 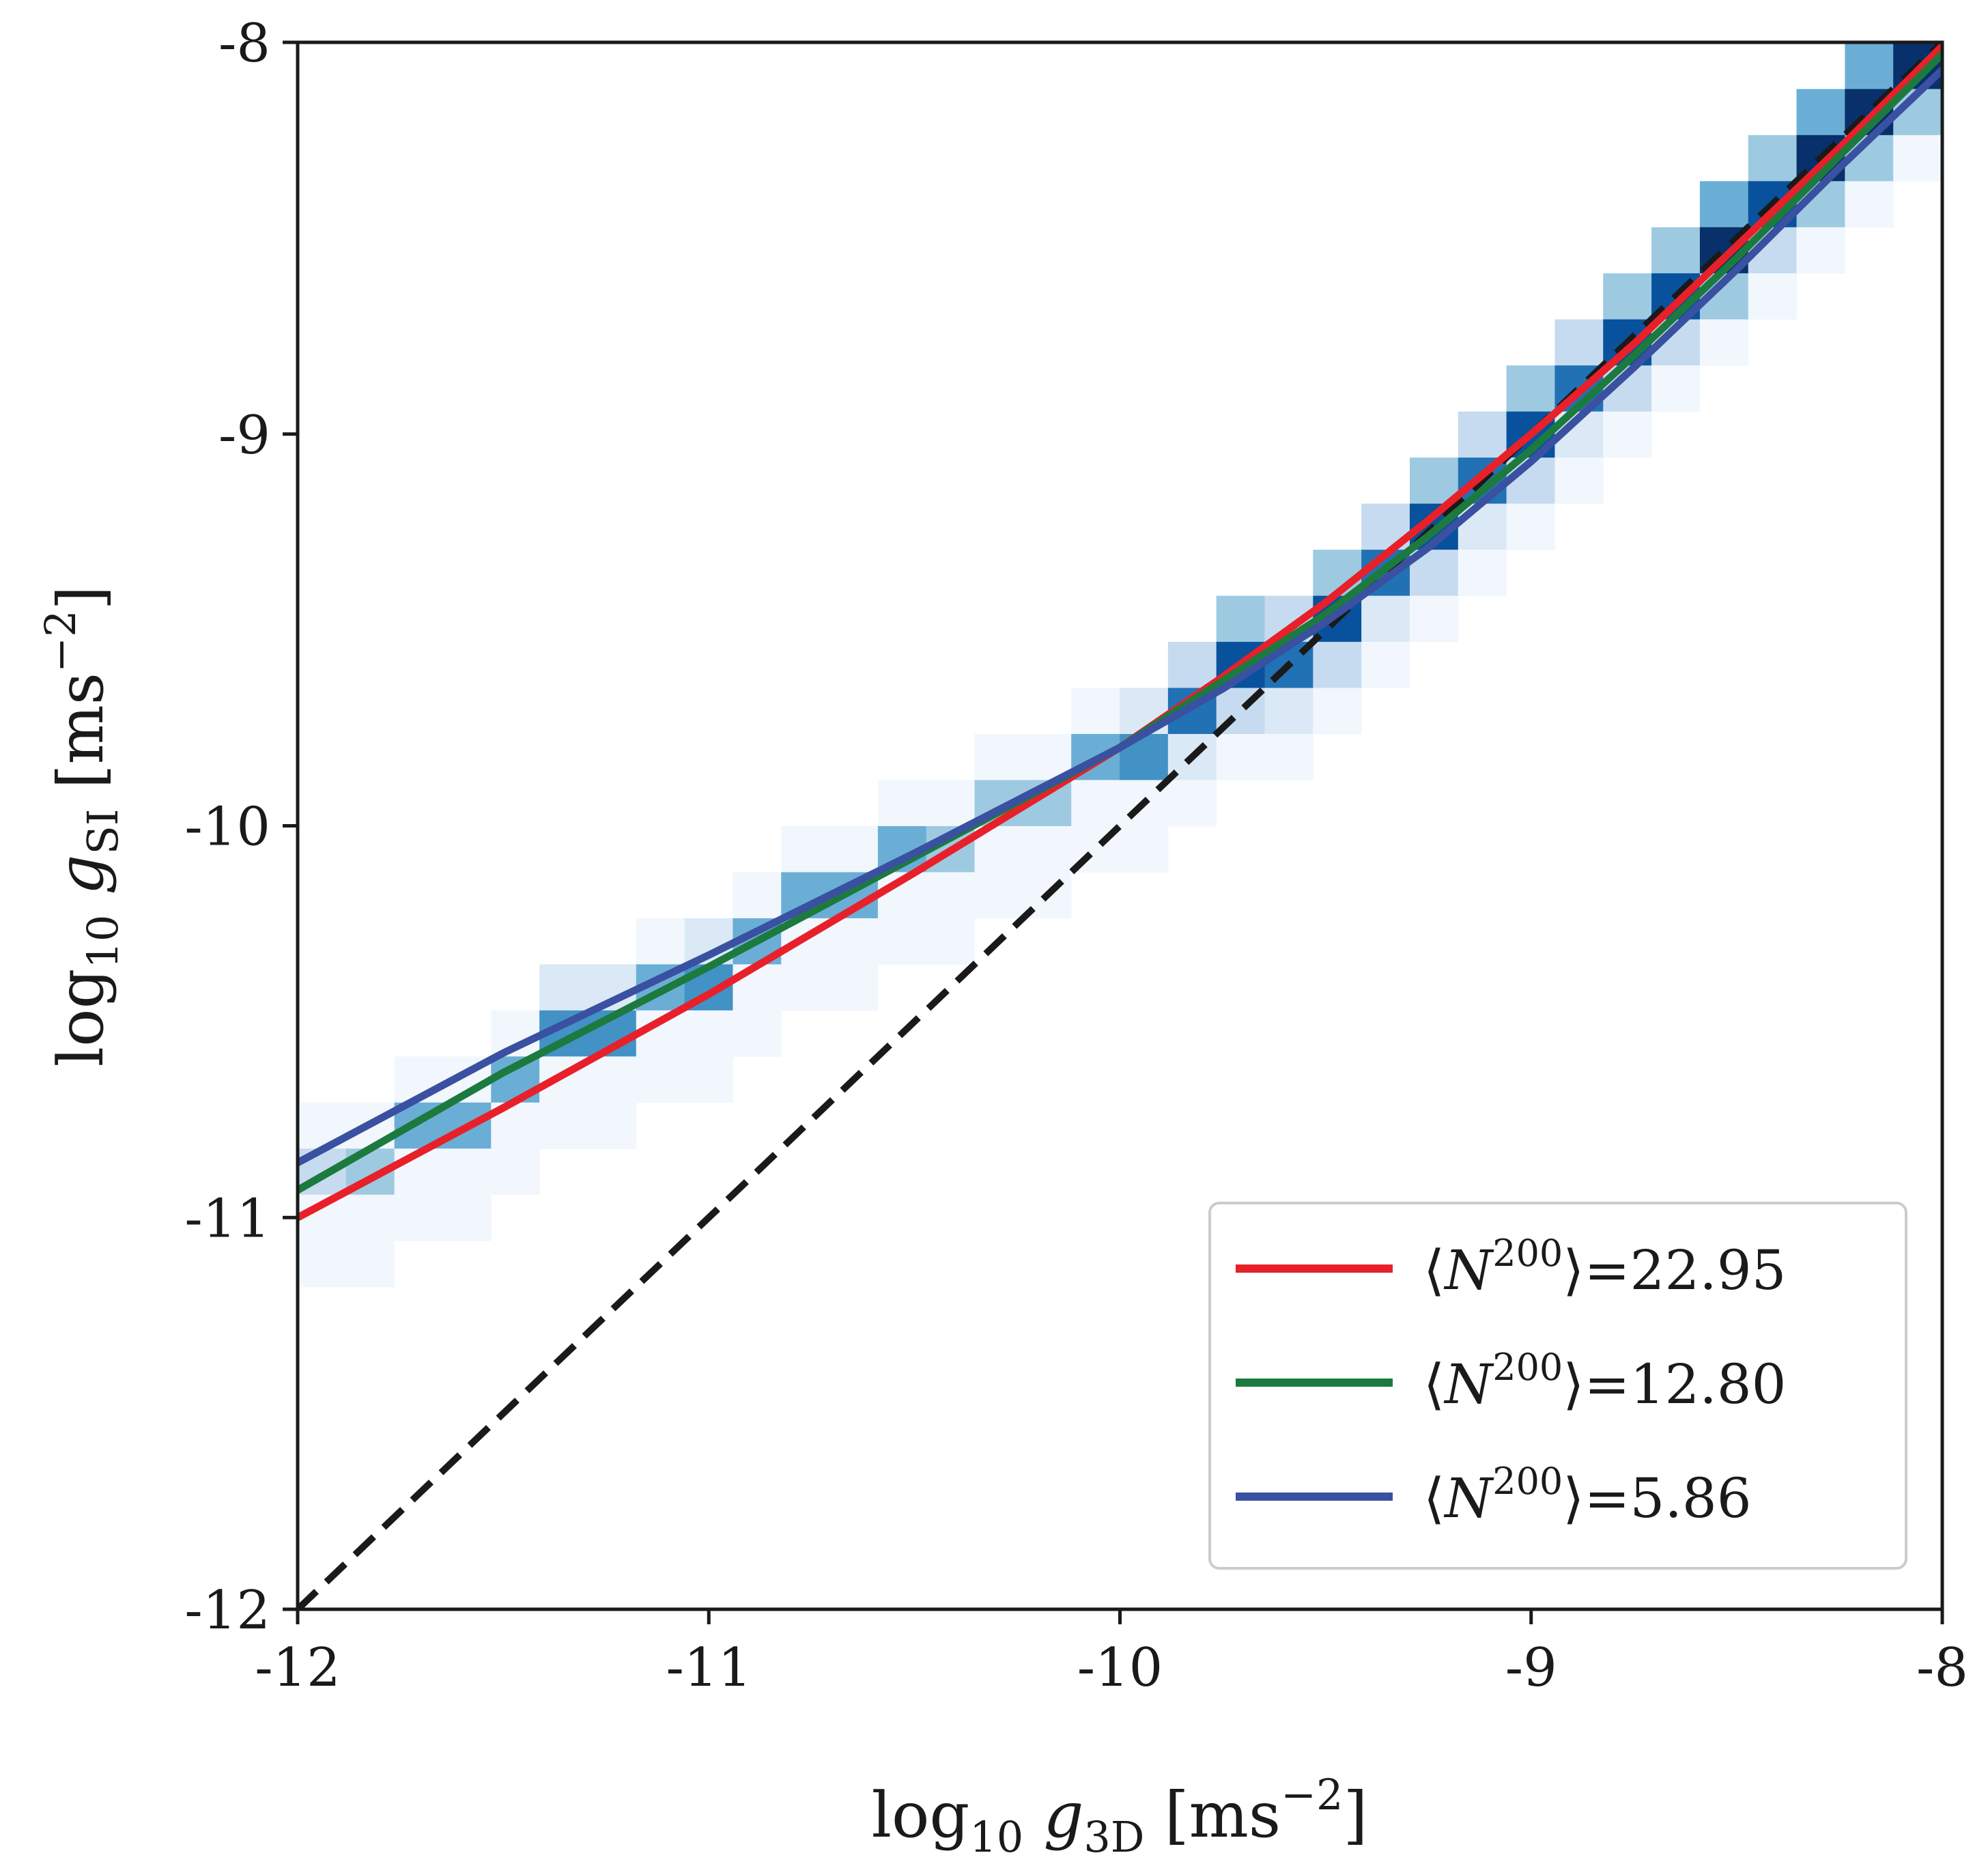 What do you see at coordinates (1605, 1267) in the screenshot?
I see `legend-label-22-95: ⟨N200⟩=22.95` at bounding box center [1605, 1267].